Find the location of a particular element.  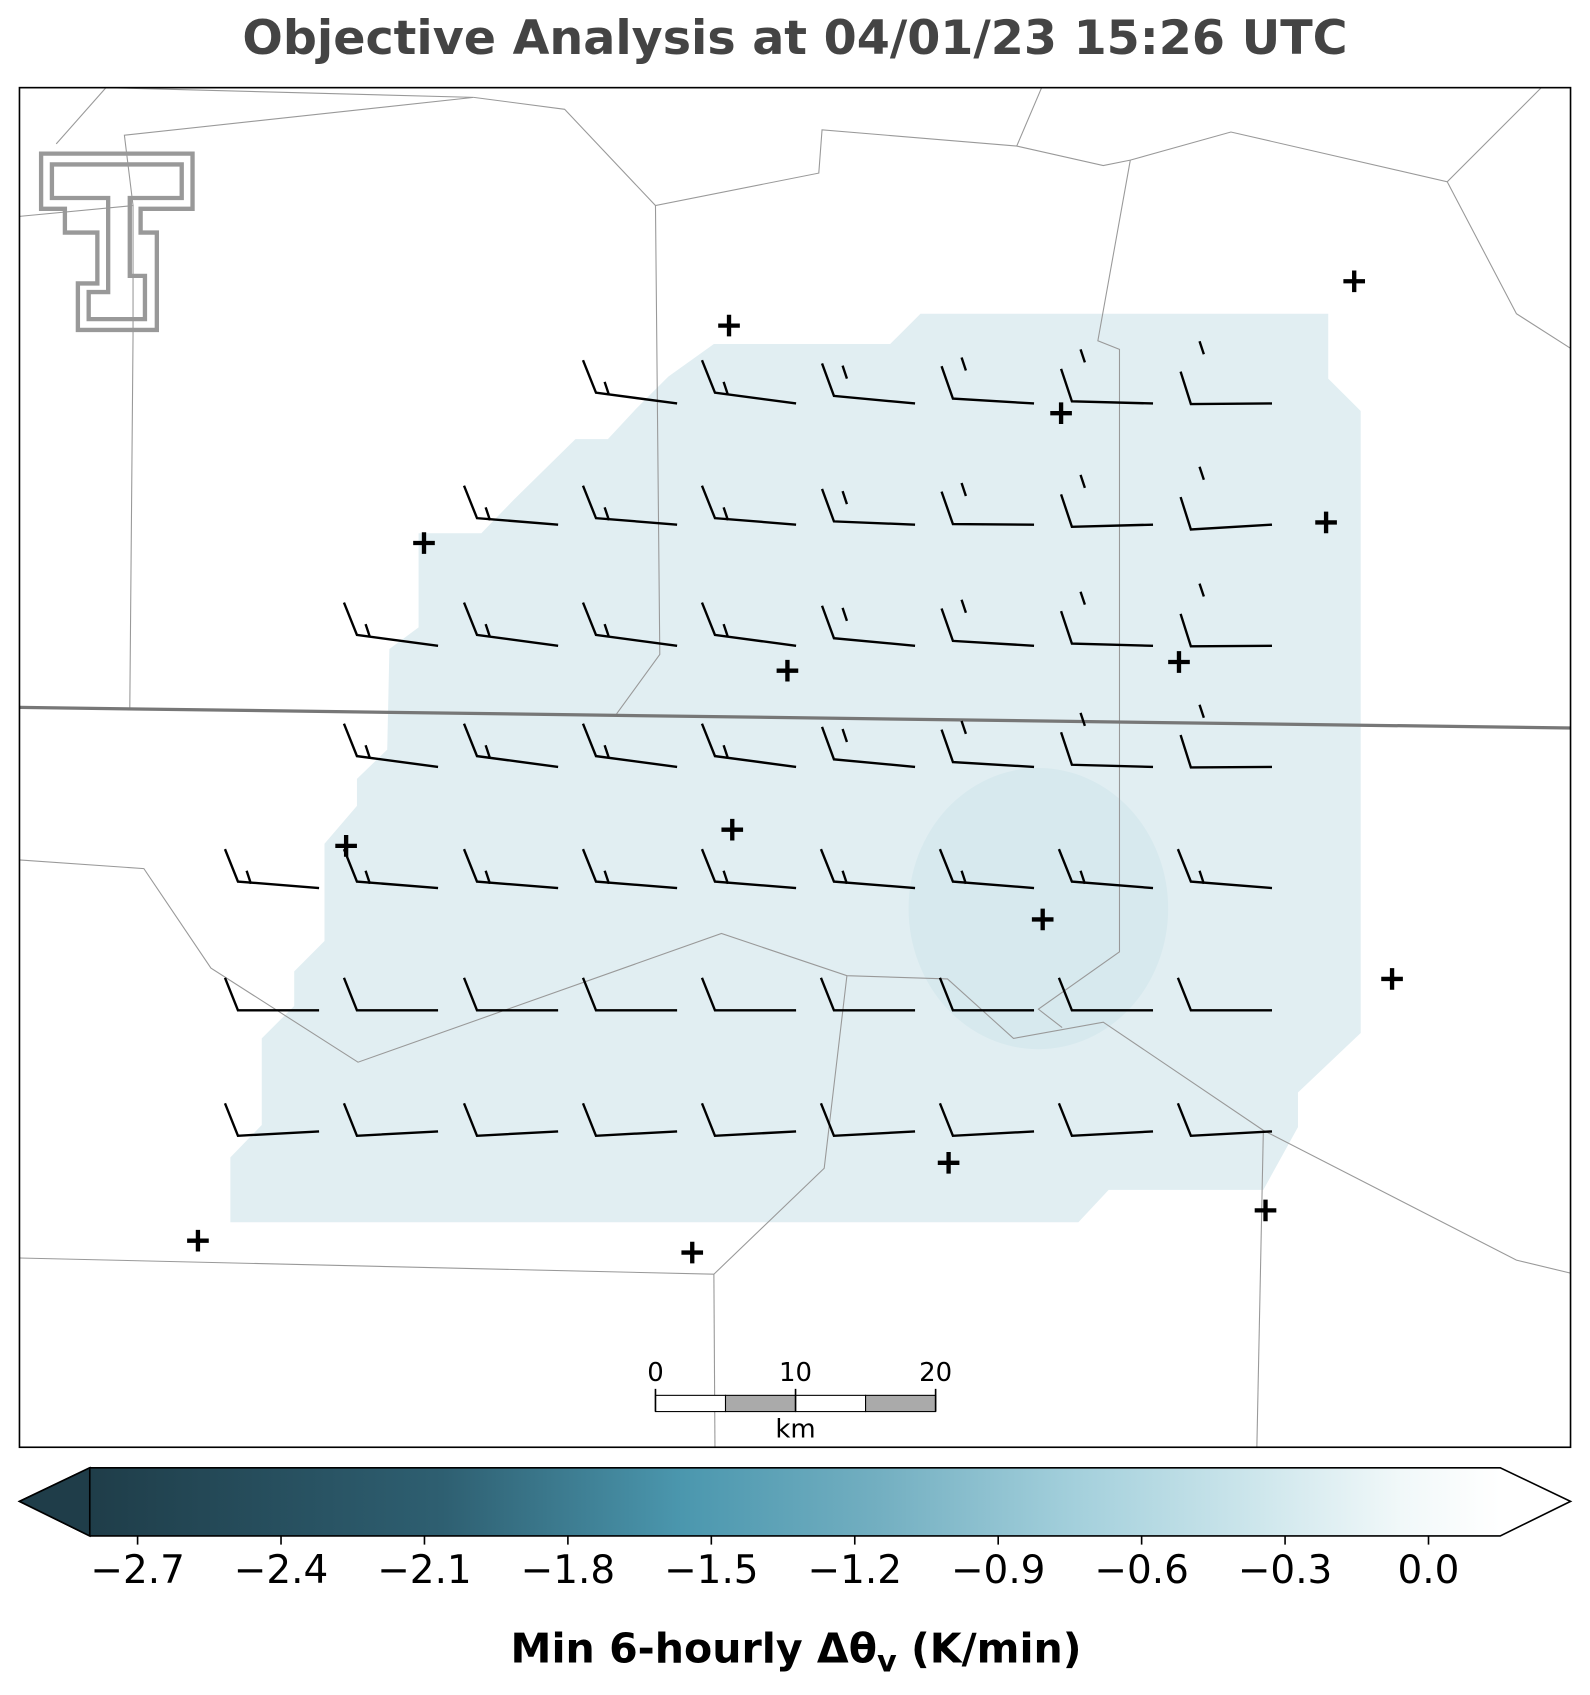

colorbar-tick-label: −1.5 is located at coordinates (711, 1570).